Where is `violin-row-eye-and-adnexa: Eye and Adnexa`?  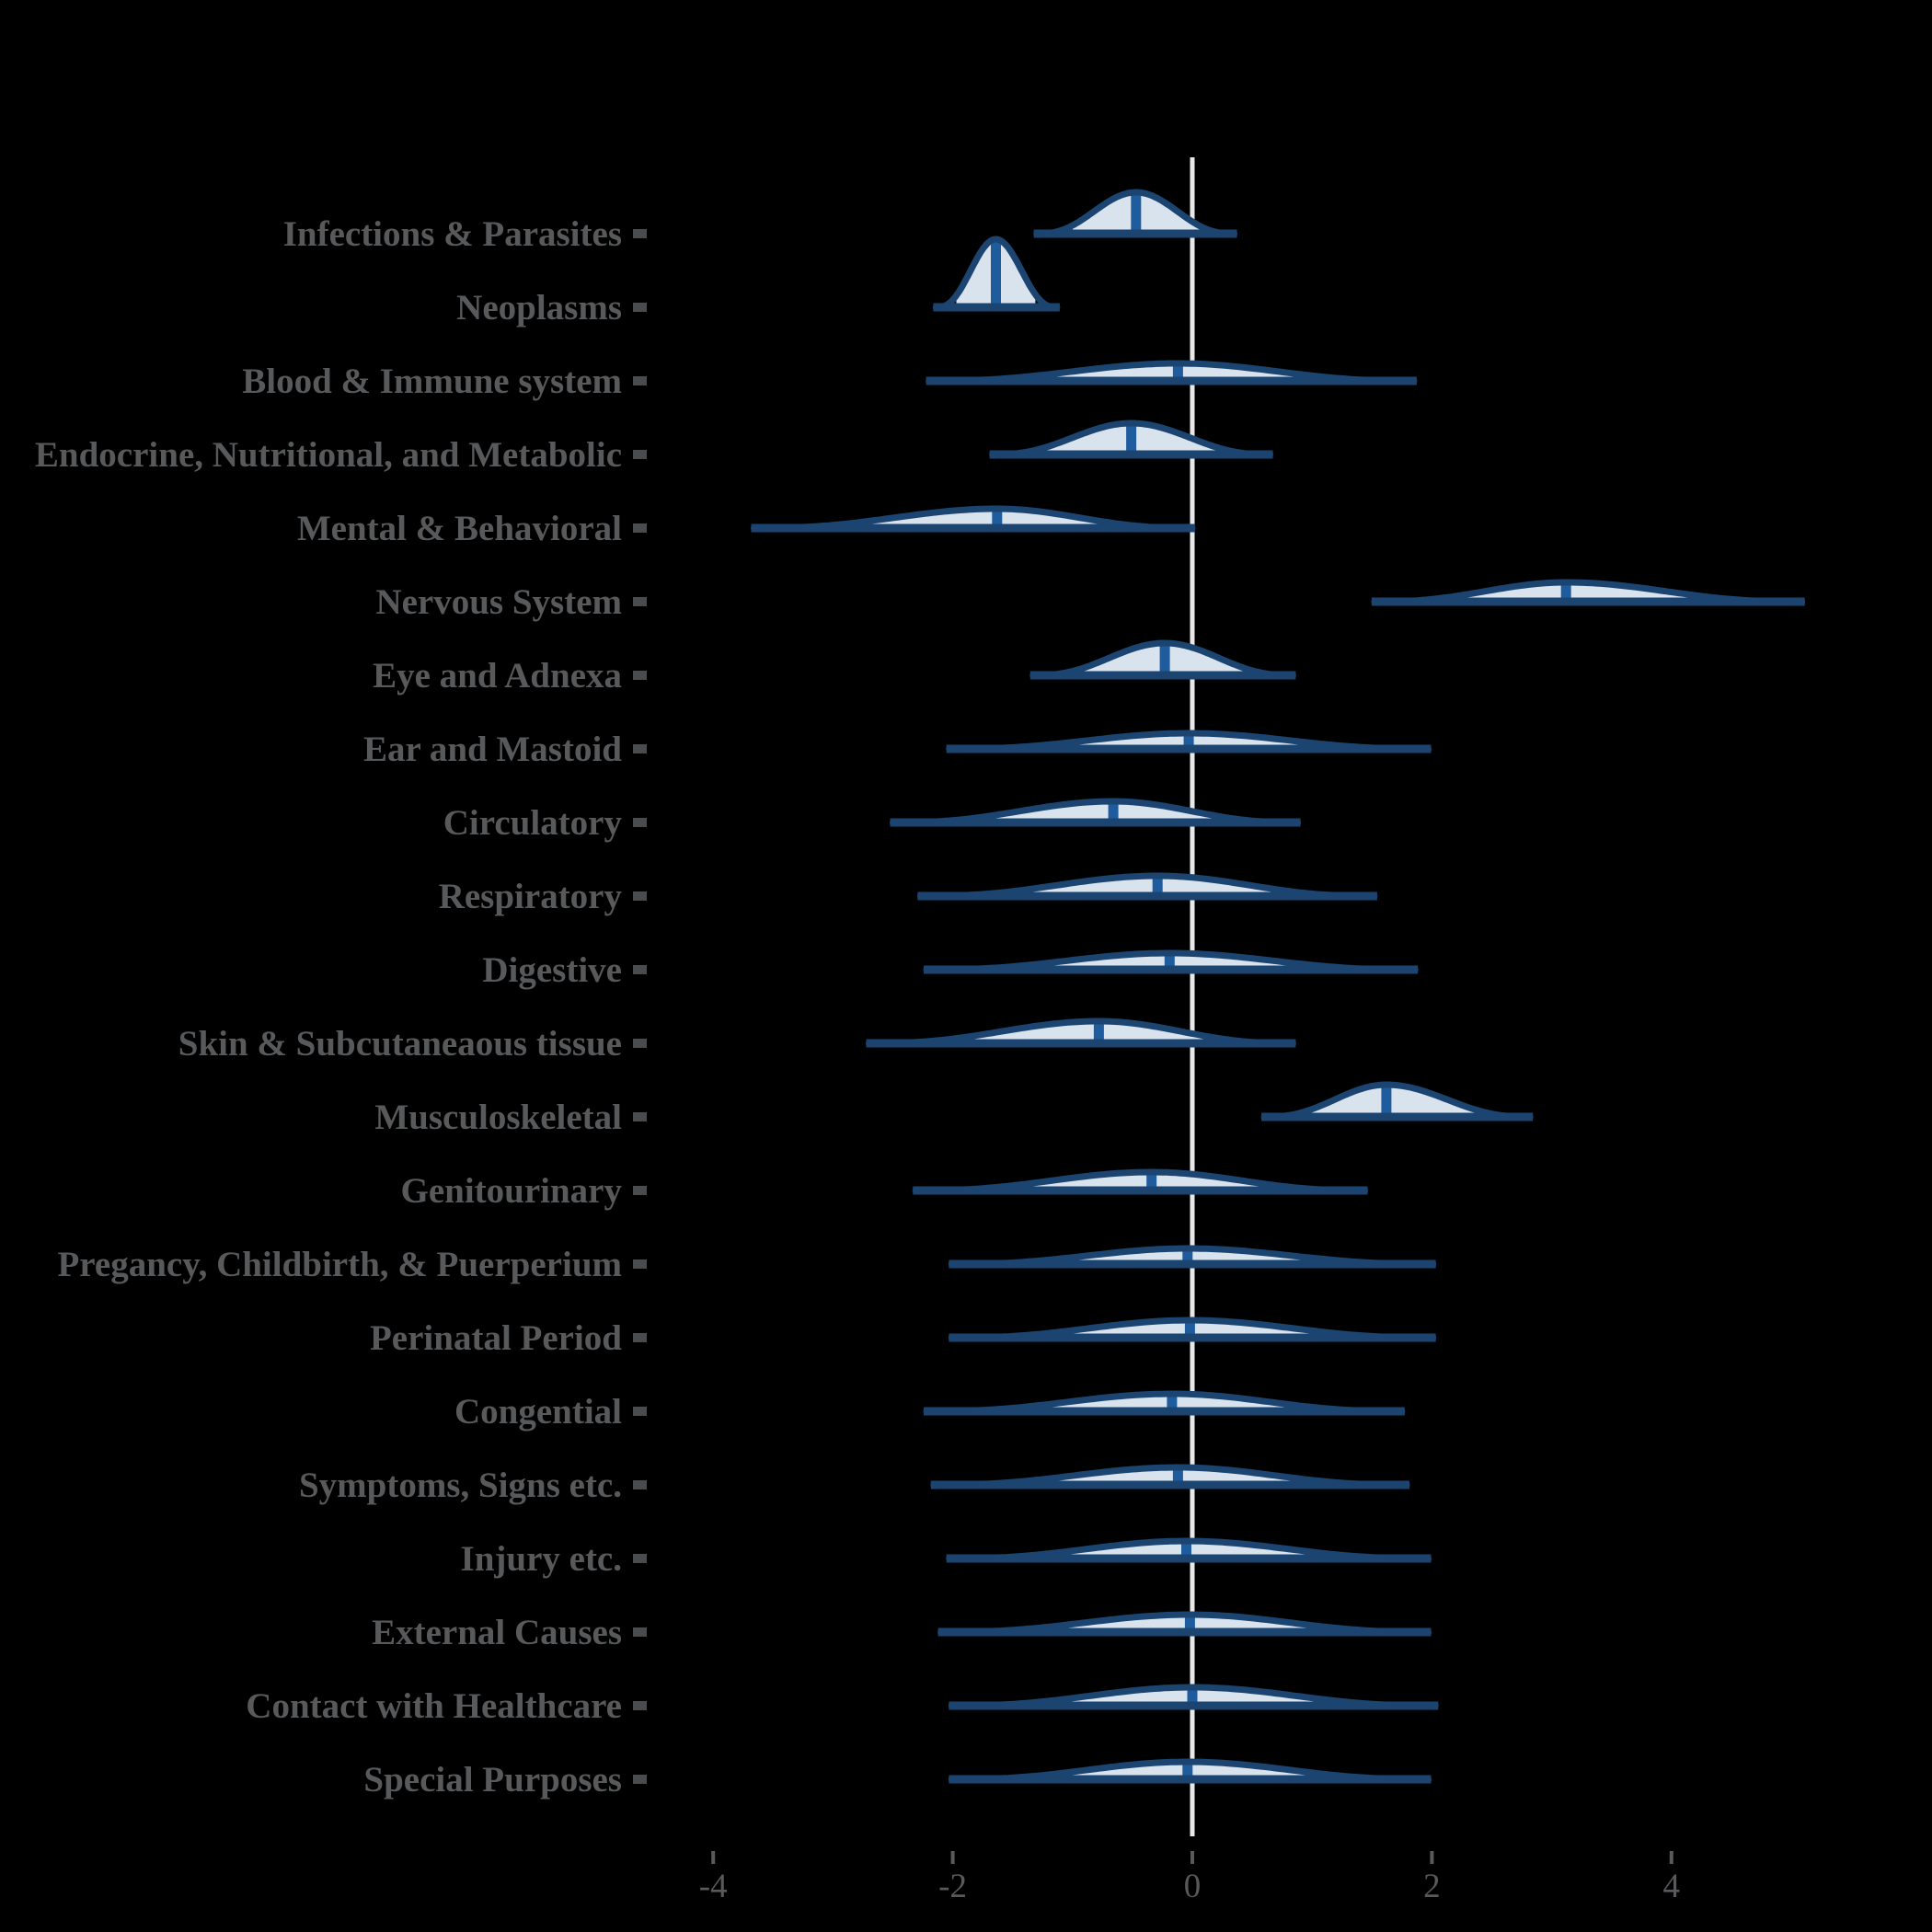
violin-row-eye-and-adnexa: Eye and Adnexa is located at coordinates (834, 667).